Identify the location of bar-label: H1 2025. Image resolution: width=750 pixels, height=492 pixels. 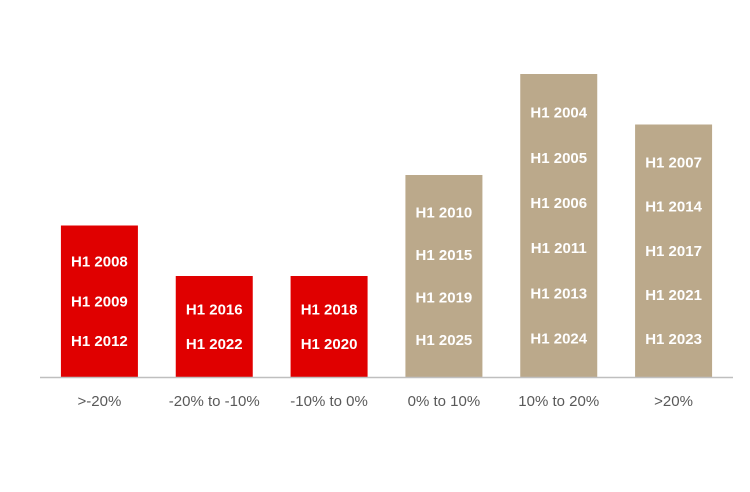
(444, 340).